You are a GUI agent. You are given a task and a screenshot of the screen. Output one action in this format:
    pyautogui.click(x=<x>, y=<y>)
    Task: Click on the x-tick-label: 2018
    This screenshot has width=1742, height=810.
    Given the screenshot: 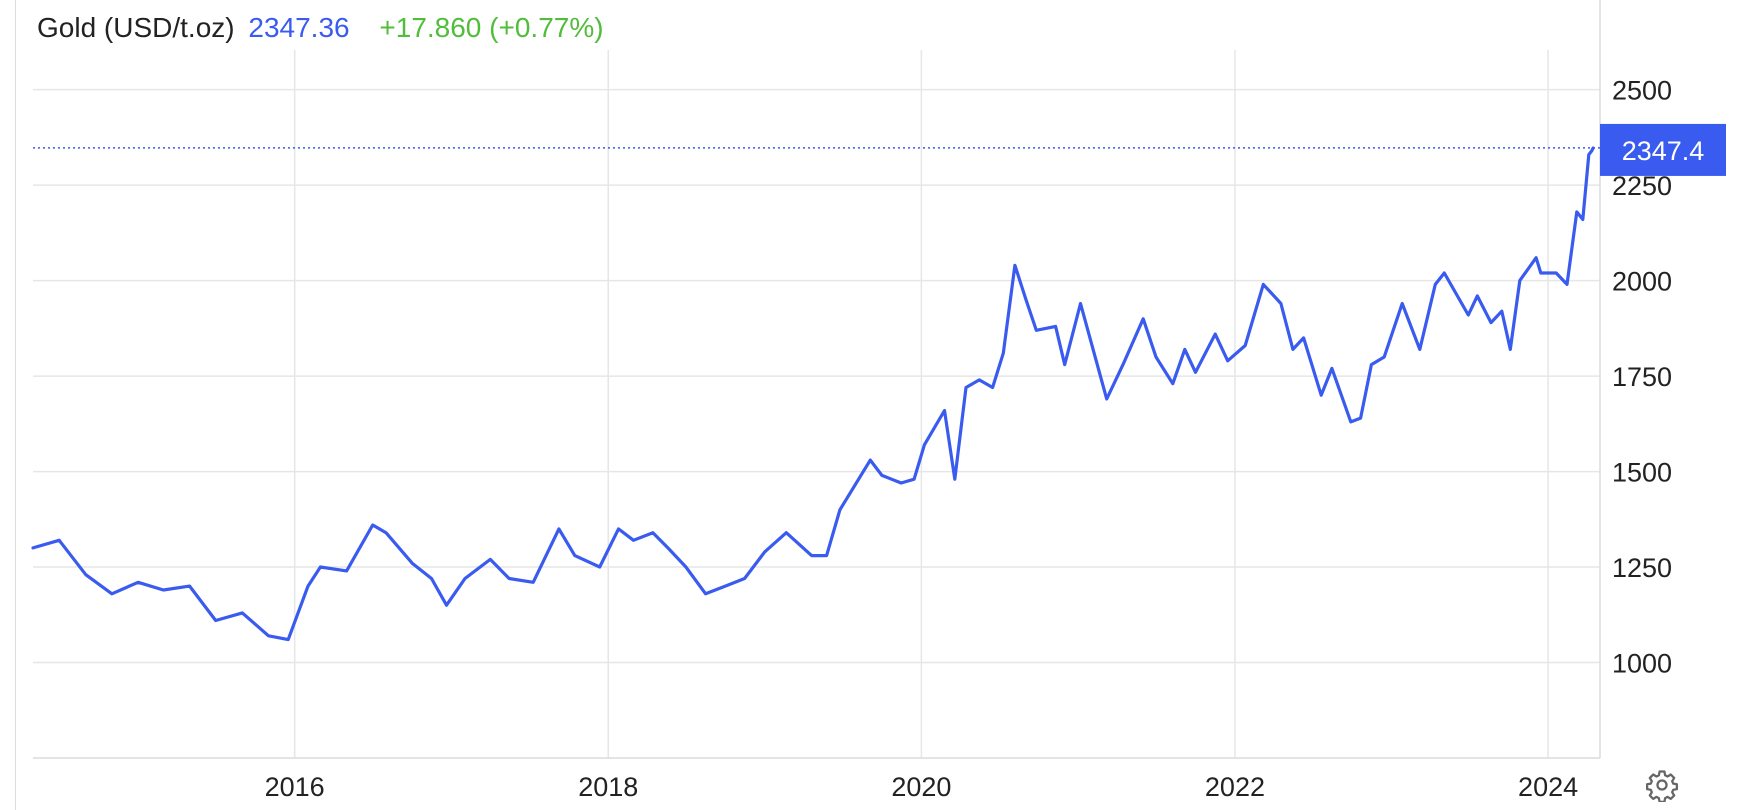 What is the action you would take?
    pyautogui.click(x=608, y=787)
    